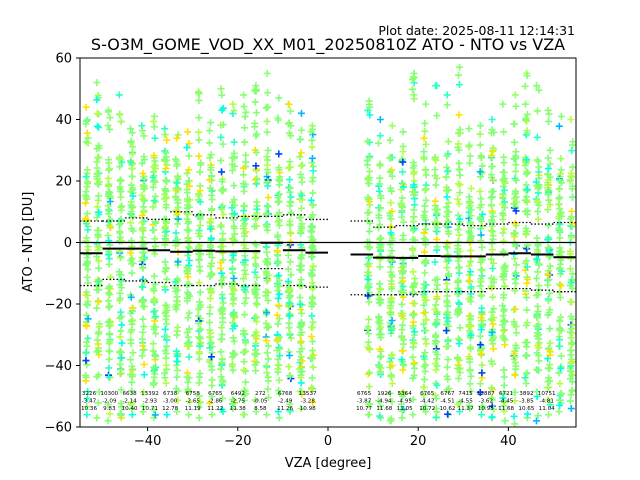 The image size is (640, 480). Describe the element at coordinates (328, 463) in the screenshot. I see `x-axis-label: VZA [degree]` at that location.